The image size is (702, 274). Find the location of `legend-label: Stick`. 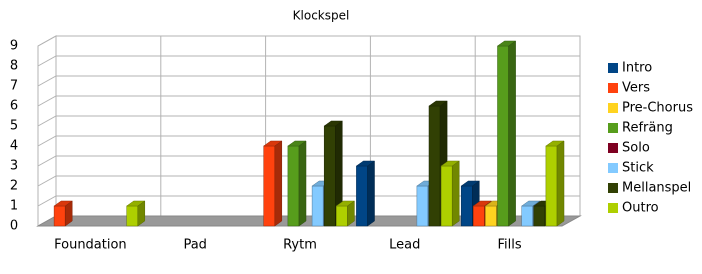

legend-label: Stick is located at coordinates (638, 168).